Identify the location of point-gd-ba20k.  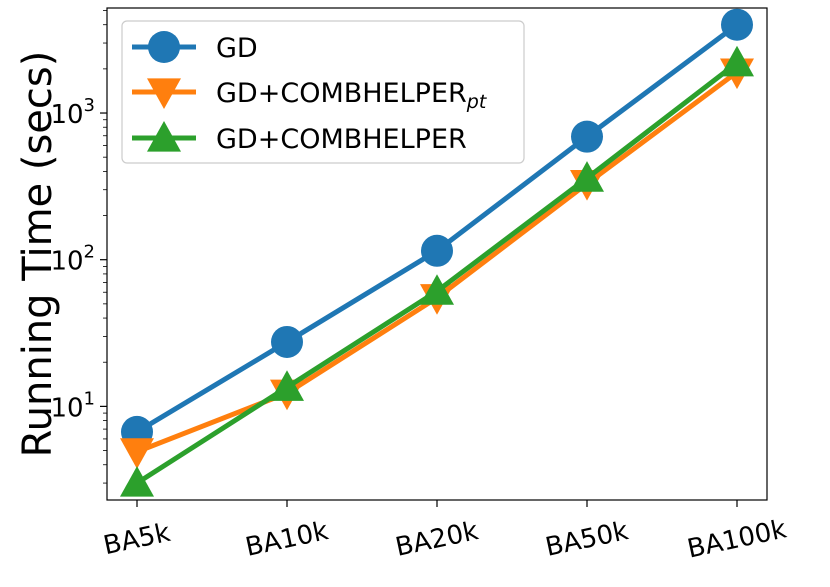
(437, 250).